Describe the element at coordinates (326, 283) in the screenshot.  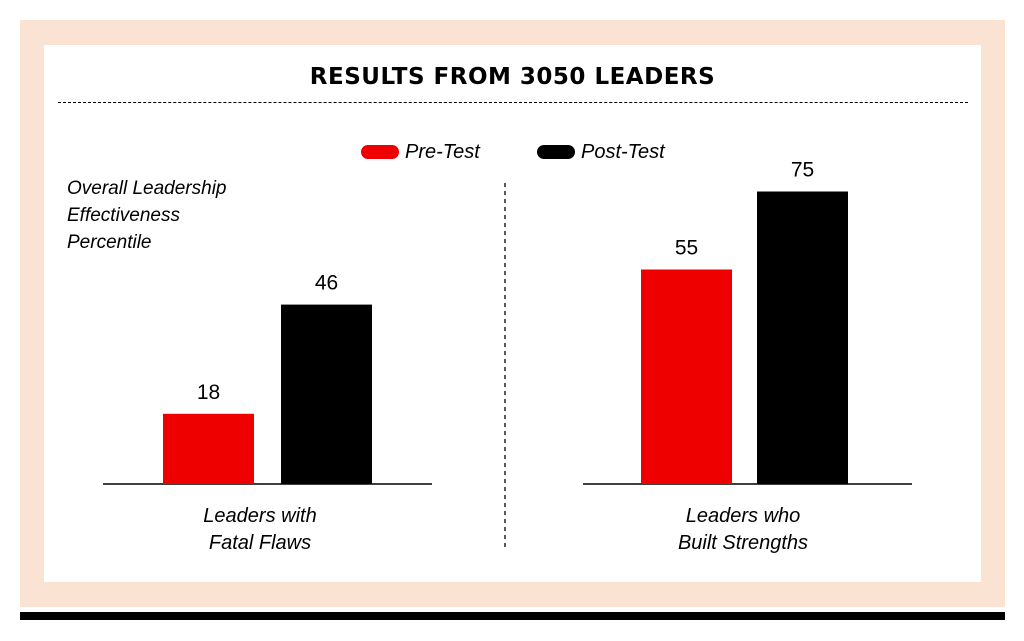
I see `data-label: 46` at that location.